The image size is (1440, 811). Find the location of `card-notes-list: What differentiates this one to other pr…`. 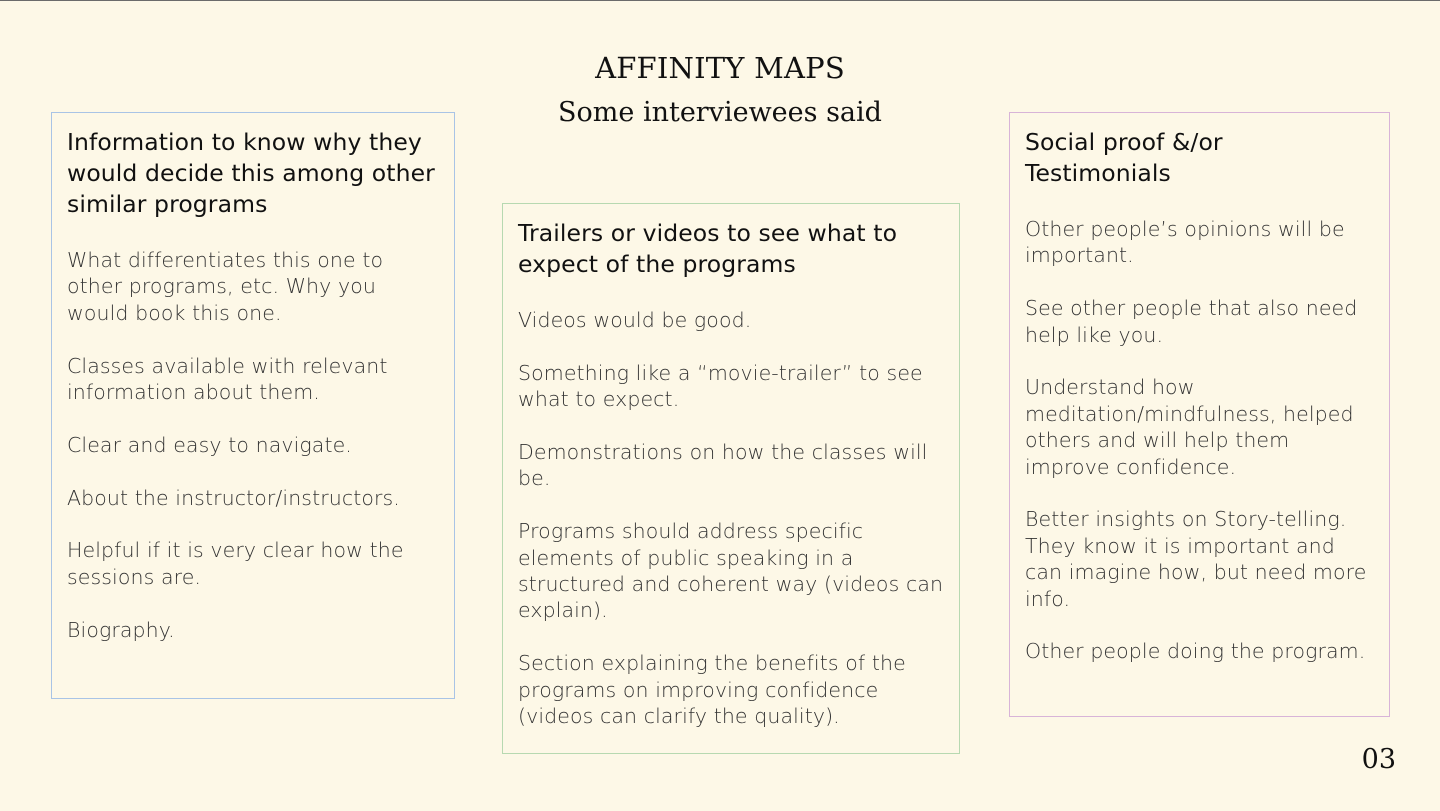

card-notes-list: What differentiates this one to other pr… is located at coordinates (253, 445).